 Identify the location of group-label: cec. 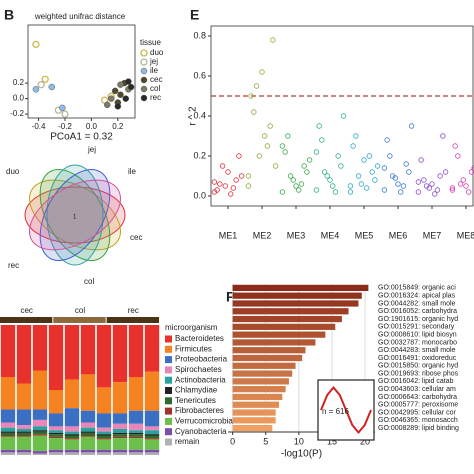
(26, 310).